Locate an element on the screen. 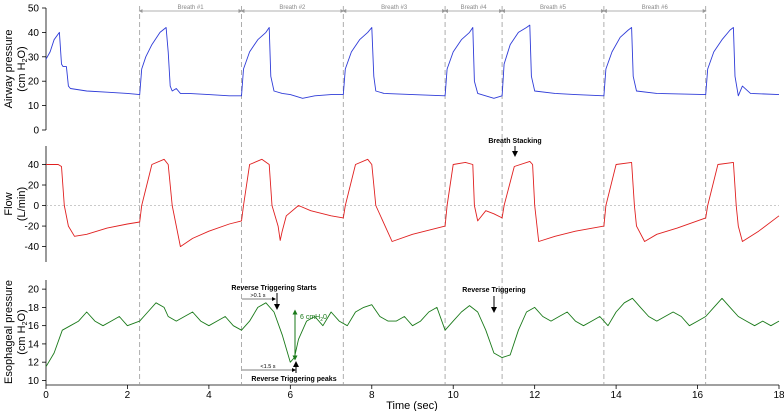 The image size is (784, 411). x-tick-label: 0 is located at coordinates (46, 395).